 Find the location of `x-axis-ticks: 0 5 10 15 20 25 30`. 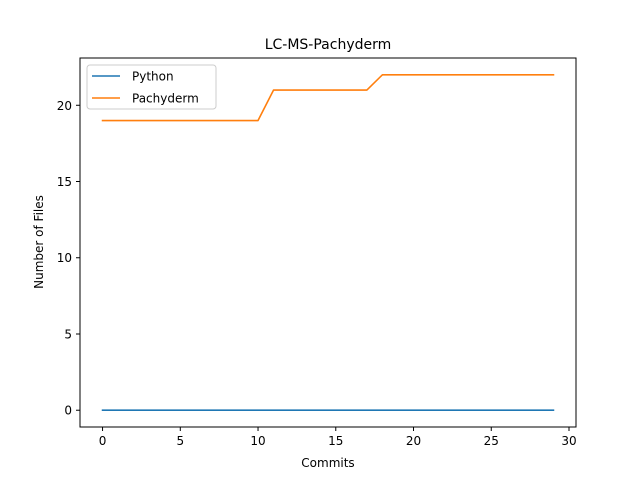

x-axis-ticks: 0 5 10 15 20 25 30 is located at coordinates (338, 437).